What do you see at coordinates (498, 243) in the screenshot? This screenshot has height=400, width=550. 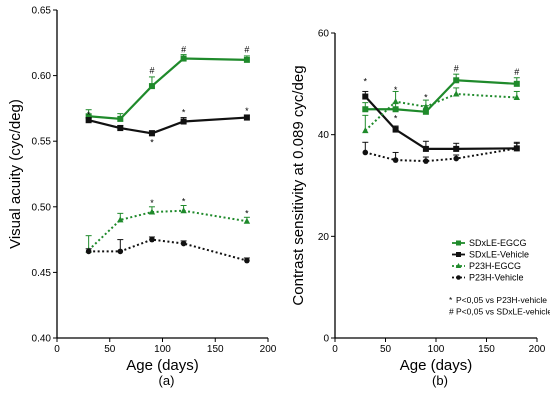 I see `legend-label: SDxLE-EGCG` at bounding box center [498, 243].